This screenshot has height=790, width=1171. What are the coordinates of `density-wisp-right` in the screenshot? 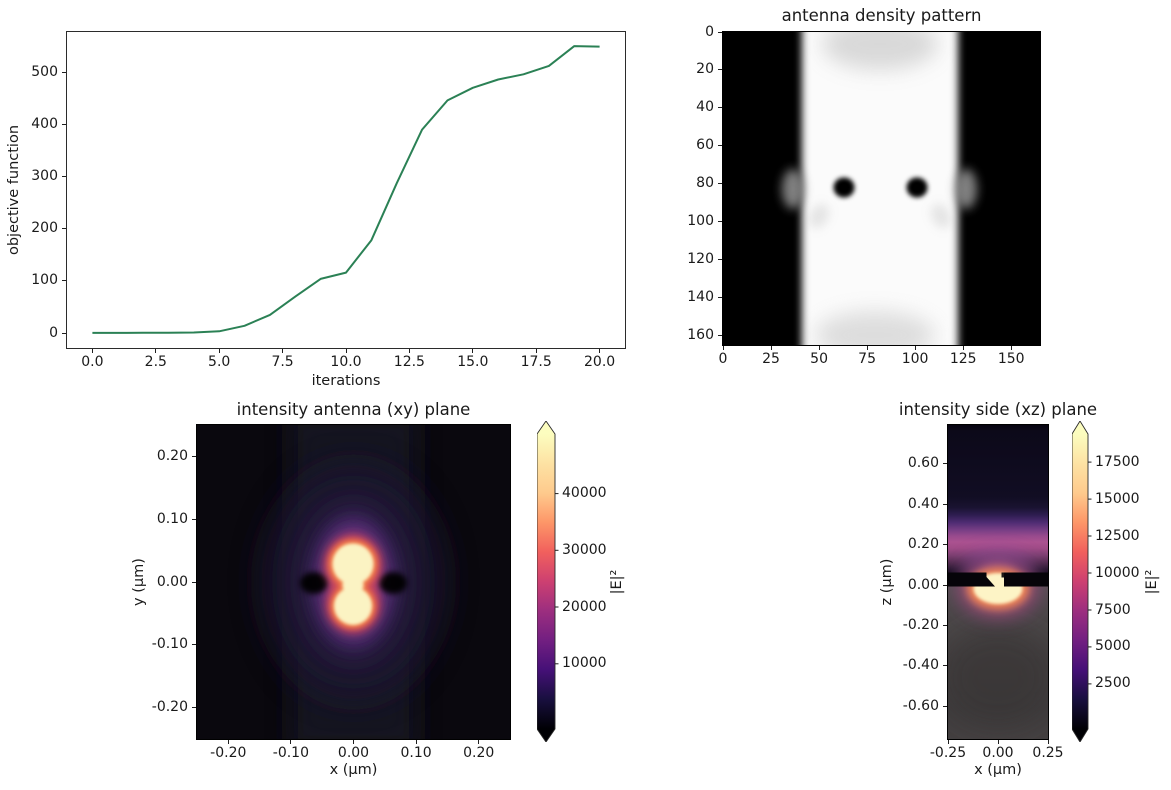 It's located at (941, 216).